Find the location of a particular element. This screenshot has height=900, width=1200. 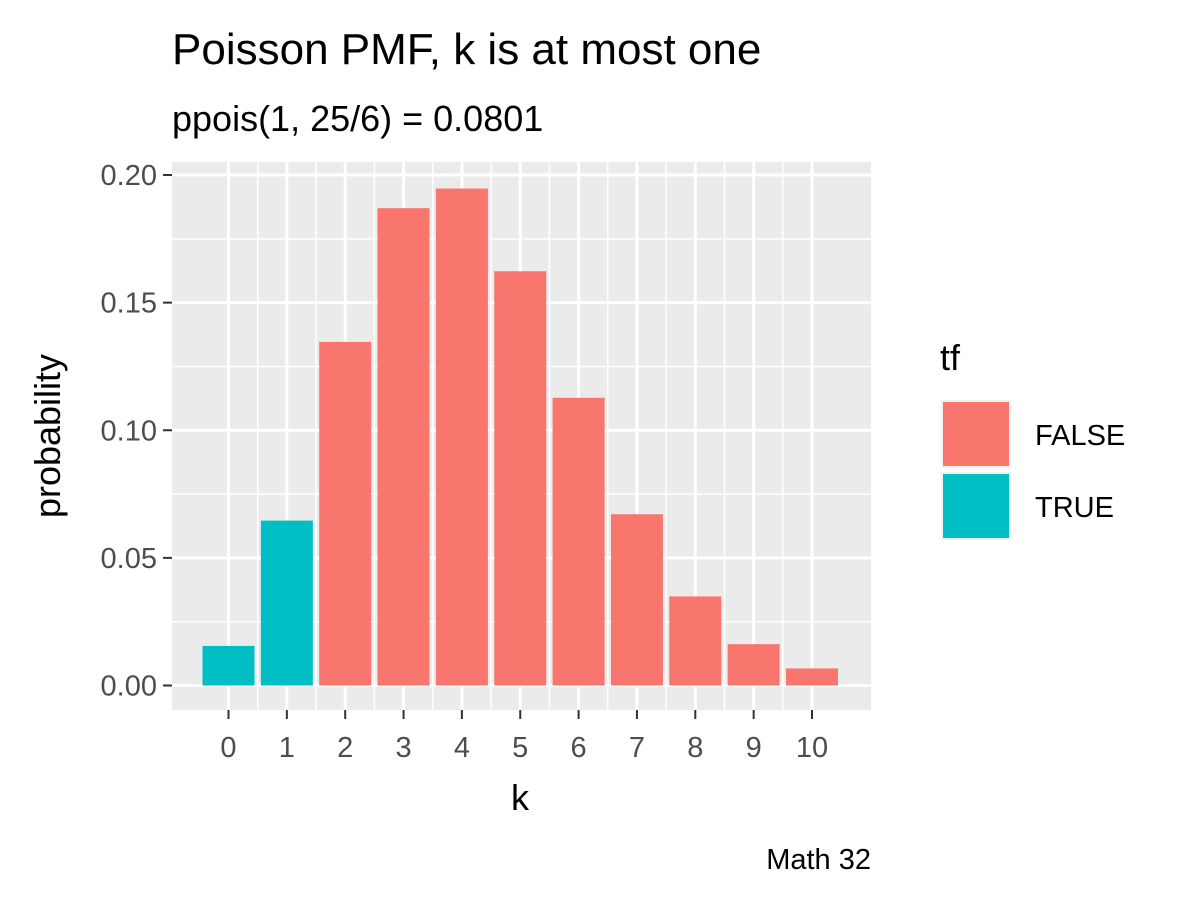

x-tick-label: 8 is located at coordinates (695, 748).